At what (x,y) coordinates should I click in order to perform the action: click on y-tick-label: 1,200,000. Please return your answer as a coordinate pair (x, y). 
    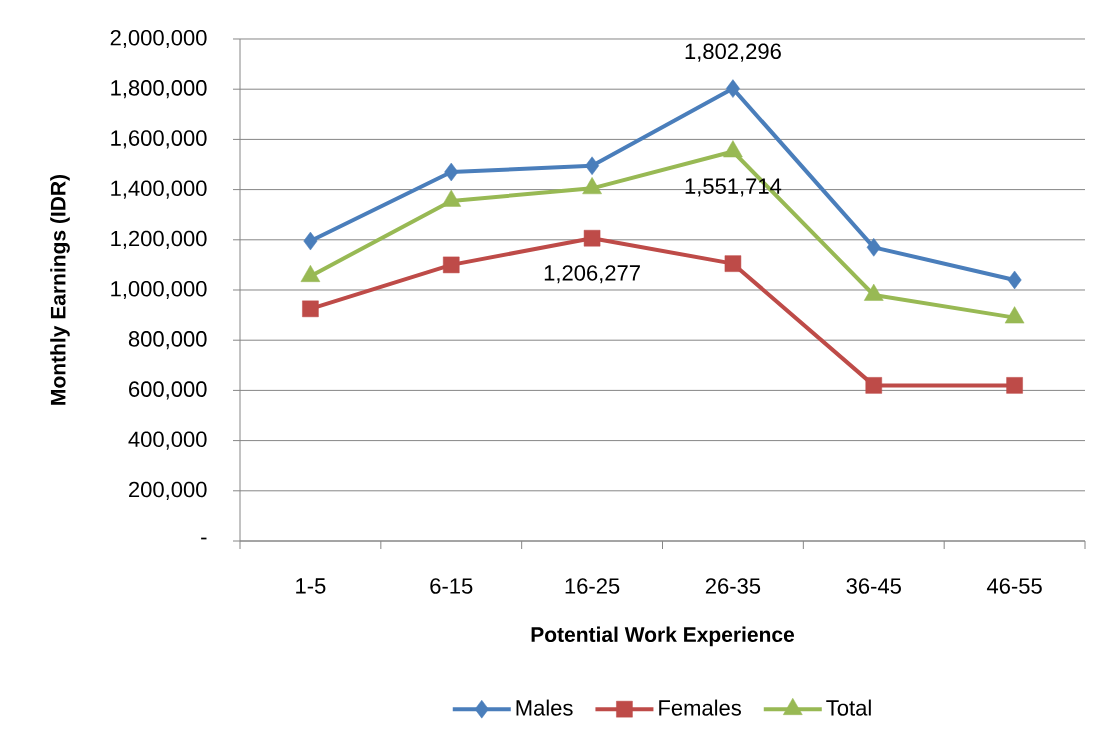
    Looking at the image, I should click on (159, 239).